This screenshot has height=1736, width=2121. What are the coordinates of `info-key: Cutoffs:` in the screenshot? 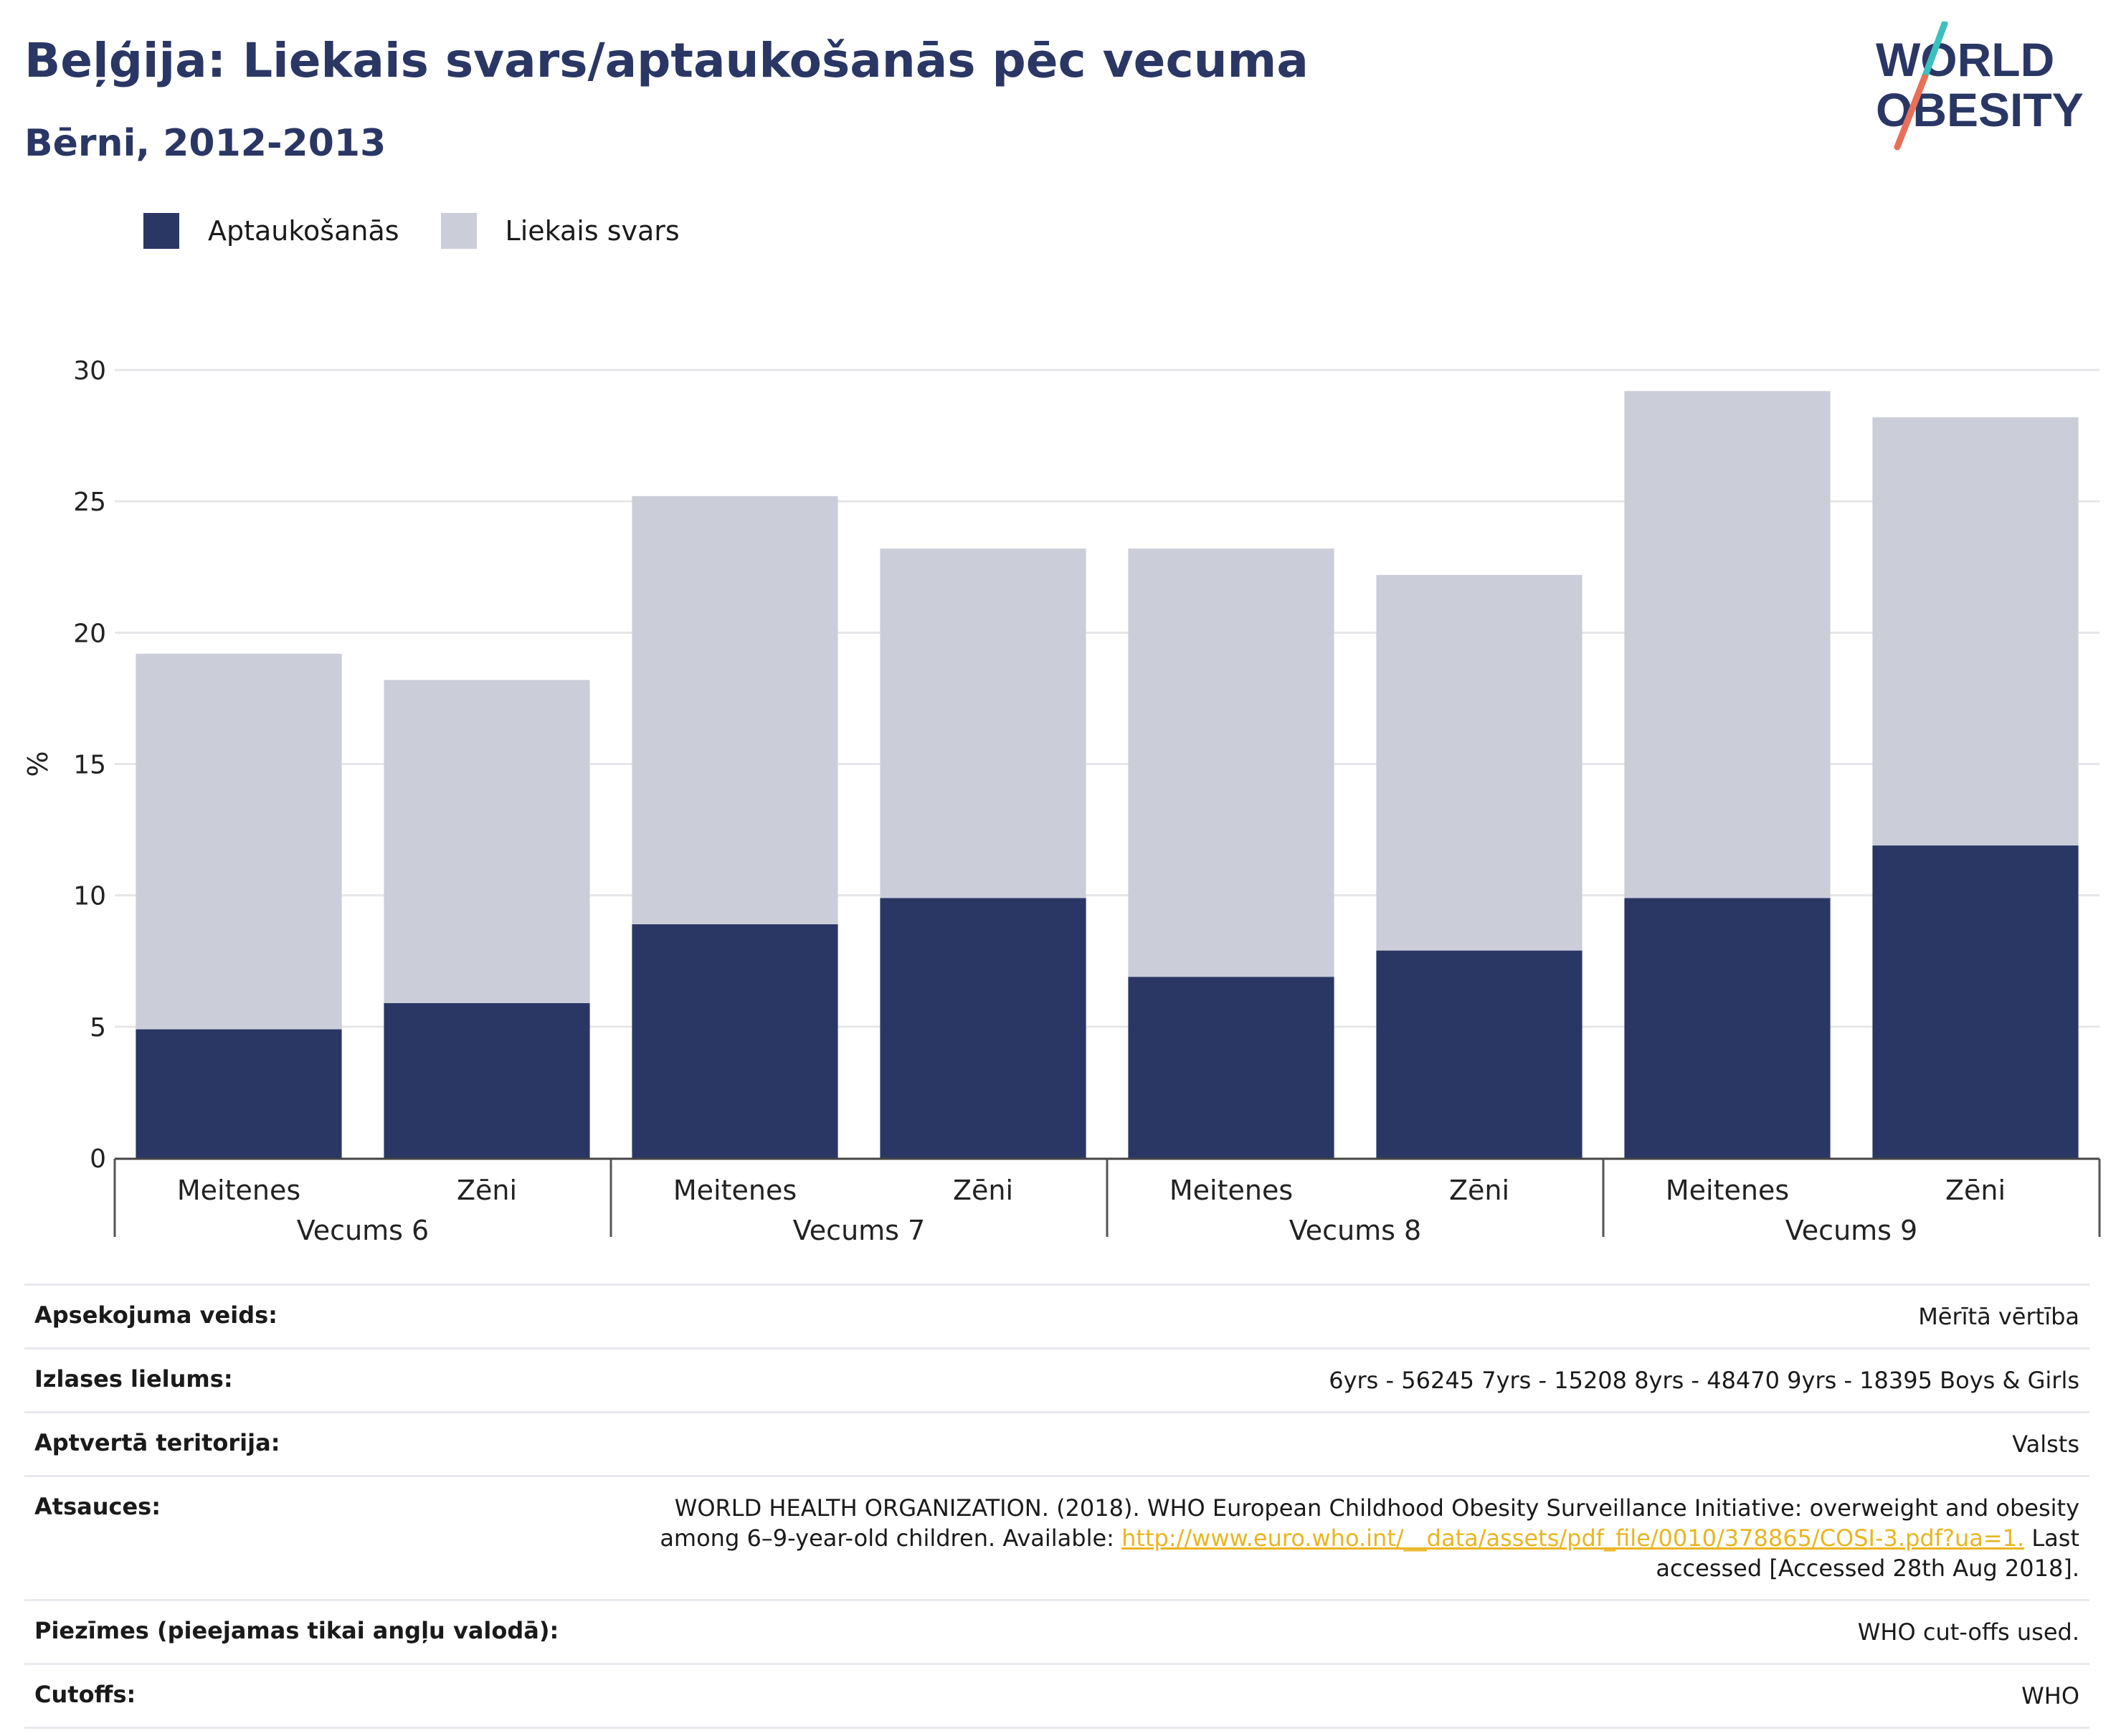 It's located at (85, 1695).